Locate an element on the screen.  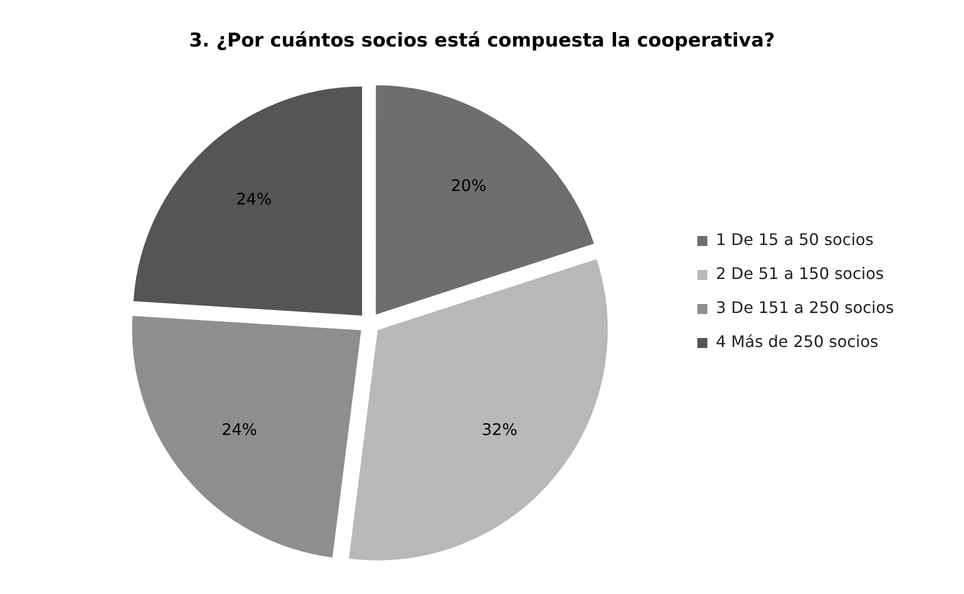
legend-label: 4 Más de 250 socios is located at coordinates (797, 342).